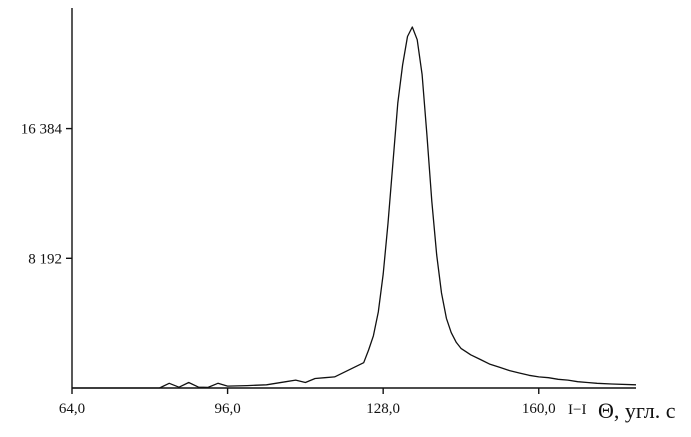  I want to click on x-tick-label: 160,0, so click(539, 409).